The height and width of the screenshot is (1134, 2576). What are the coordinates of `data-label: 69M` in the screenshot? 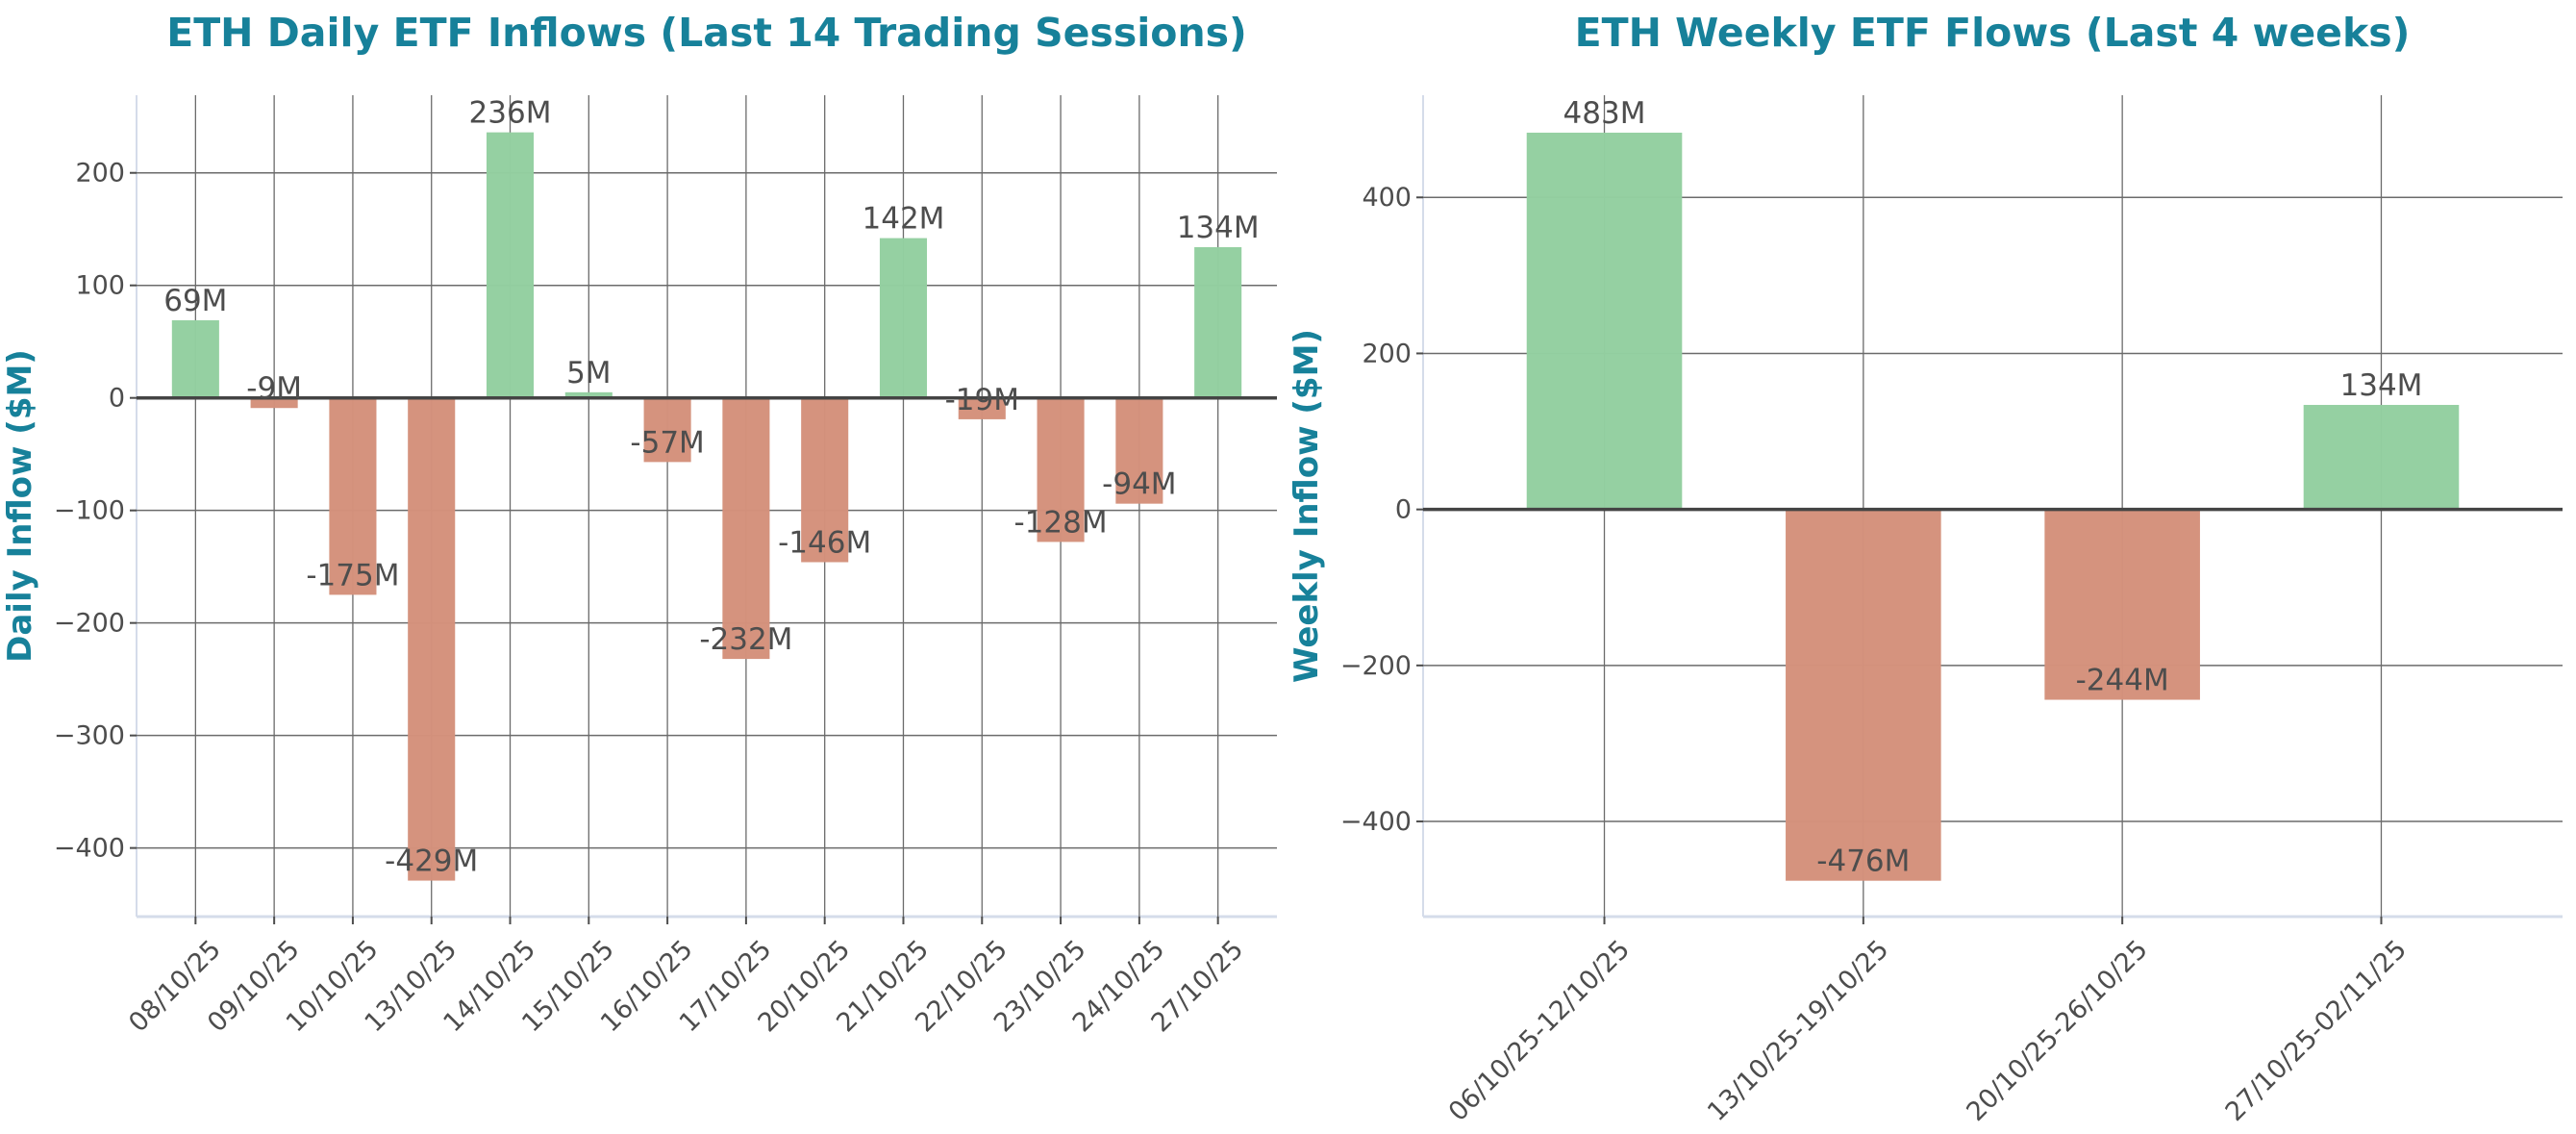 It's located at (195, 301).